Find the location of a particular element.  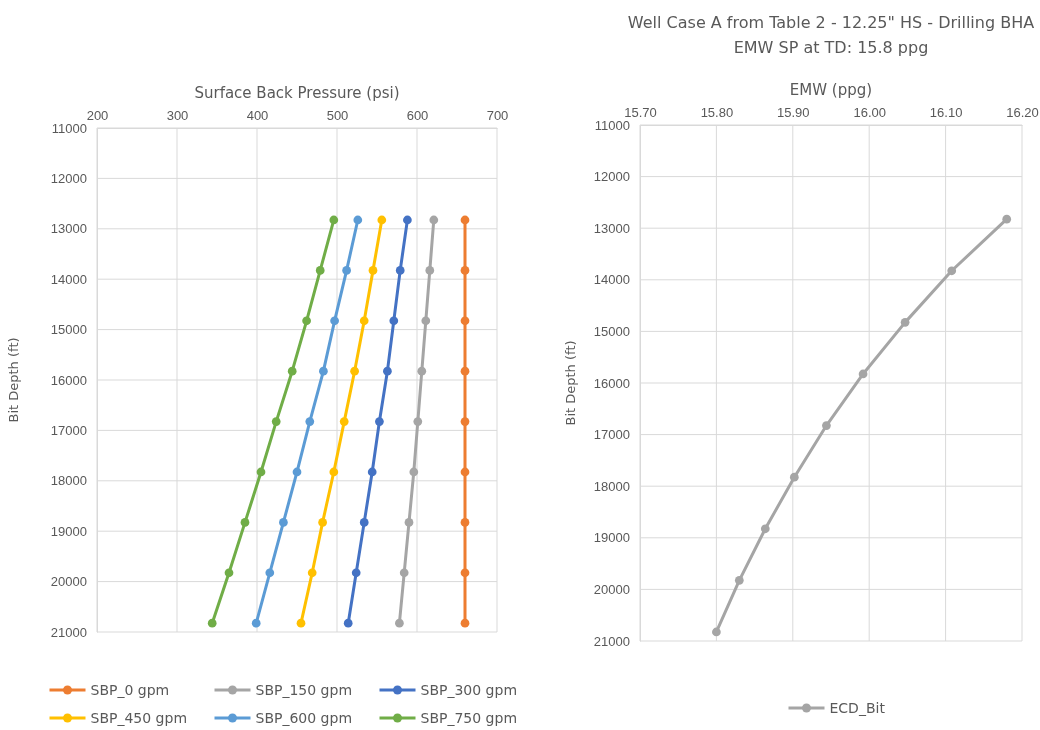

x-tick-label: 16.00 is located at coordinates (869, 112).